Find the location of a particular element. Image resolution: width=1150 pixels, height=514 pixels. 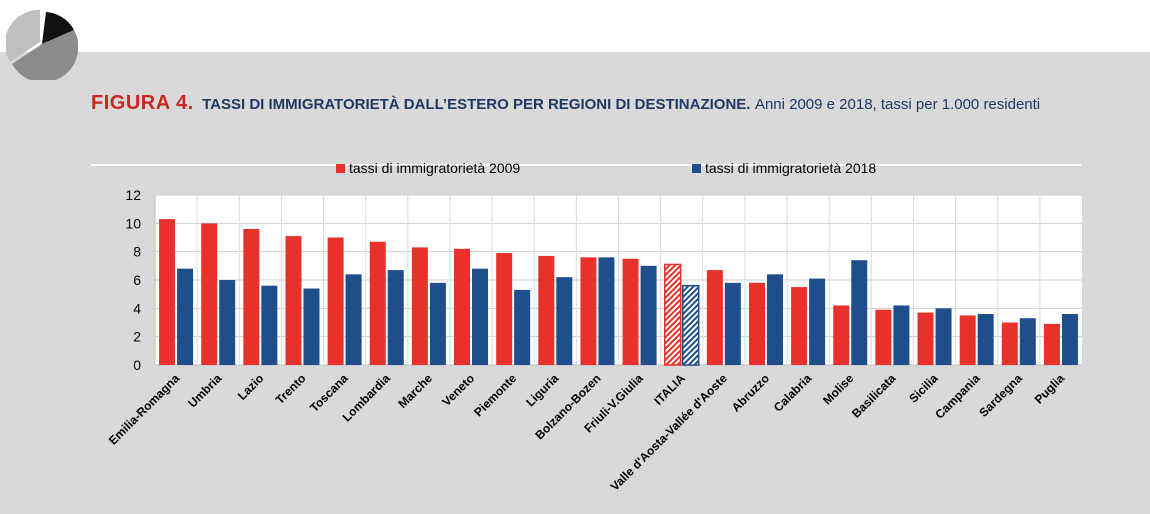

x-tick-label: Puglia is located at coordinates (1050, 389).